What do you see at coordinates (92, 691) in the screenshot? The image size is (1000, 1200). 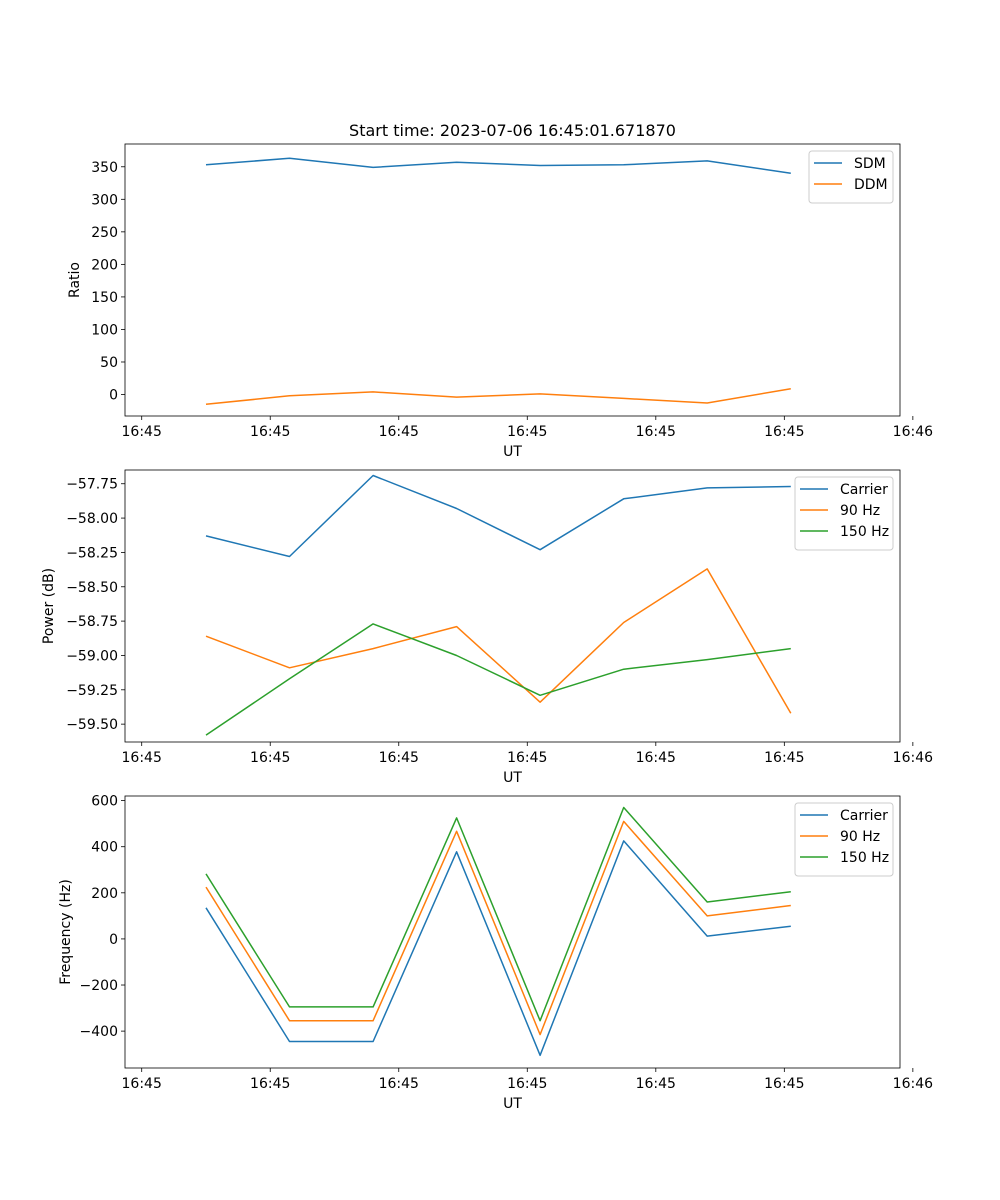 I see `y-tick-label: −59.25` at bounding box center [92, 691].